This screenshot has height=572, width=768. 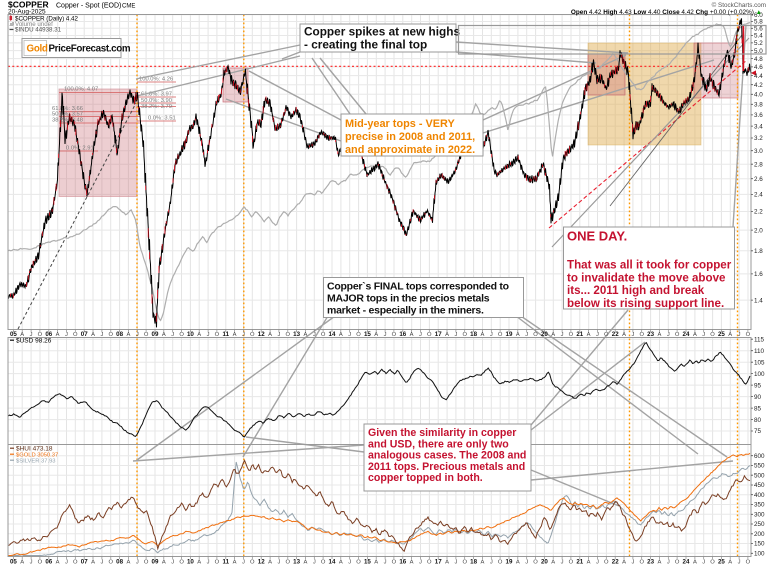 I want to click on svg-text: 90, so click(x=758, y=397).